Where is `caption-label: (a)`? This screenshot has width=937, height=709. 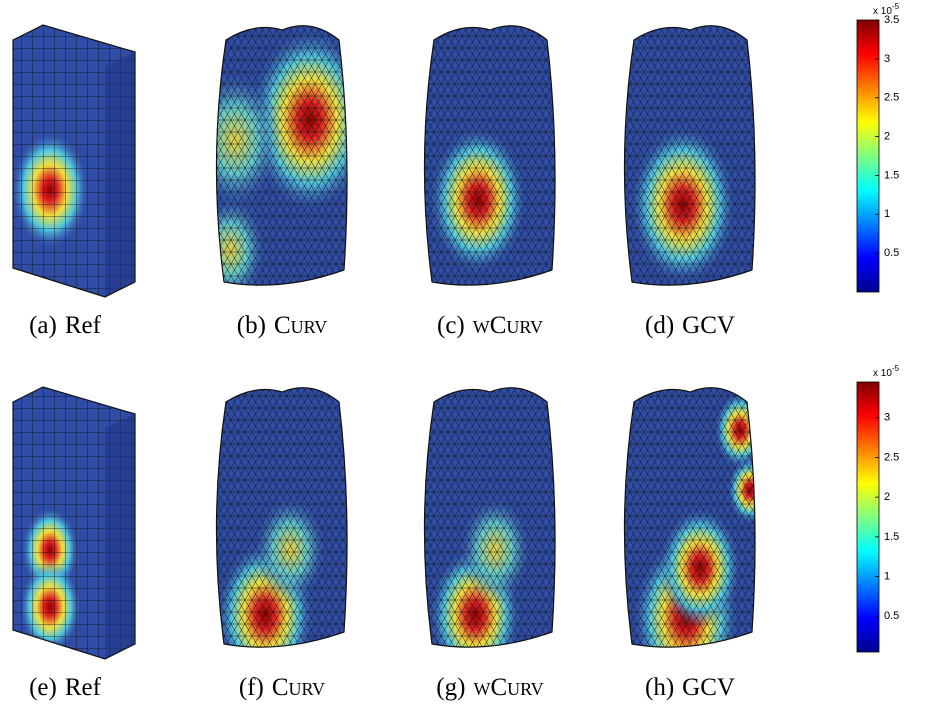
caption-label: (a) is located at coordinates (43, 325).